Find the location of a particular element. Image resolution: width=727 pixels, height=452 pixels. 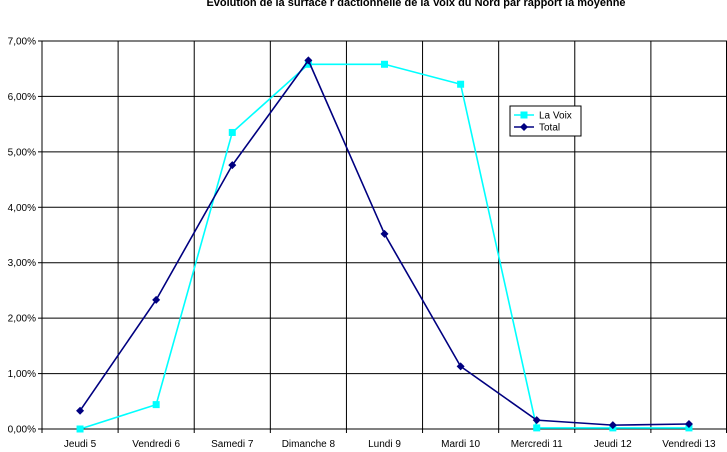

x-tick-label: Mardi 10 is located at coordinates (460, 444).